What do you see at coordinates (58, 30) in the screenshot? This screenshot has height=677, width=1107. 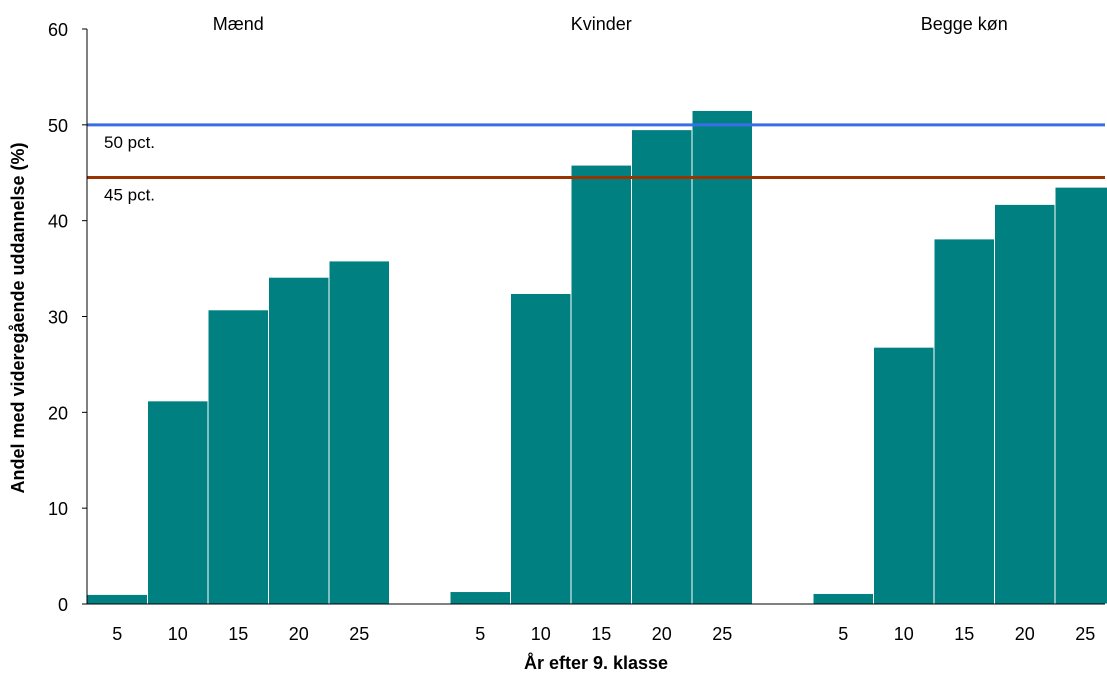 I see `y-tick-label: 60` at bounding box center [58, 30].